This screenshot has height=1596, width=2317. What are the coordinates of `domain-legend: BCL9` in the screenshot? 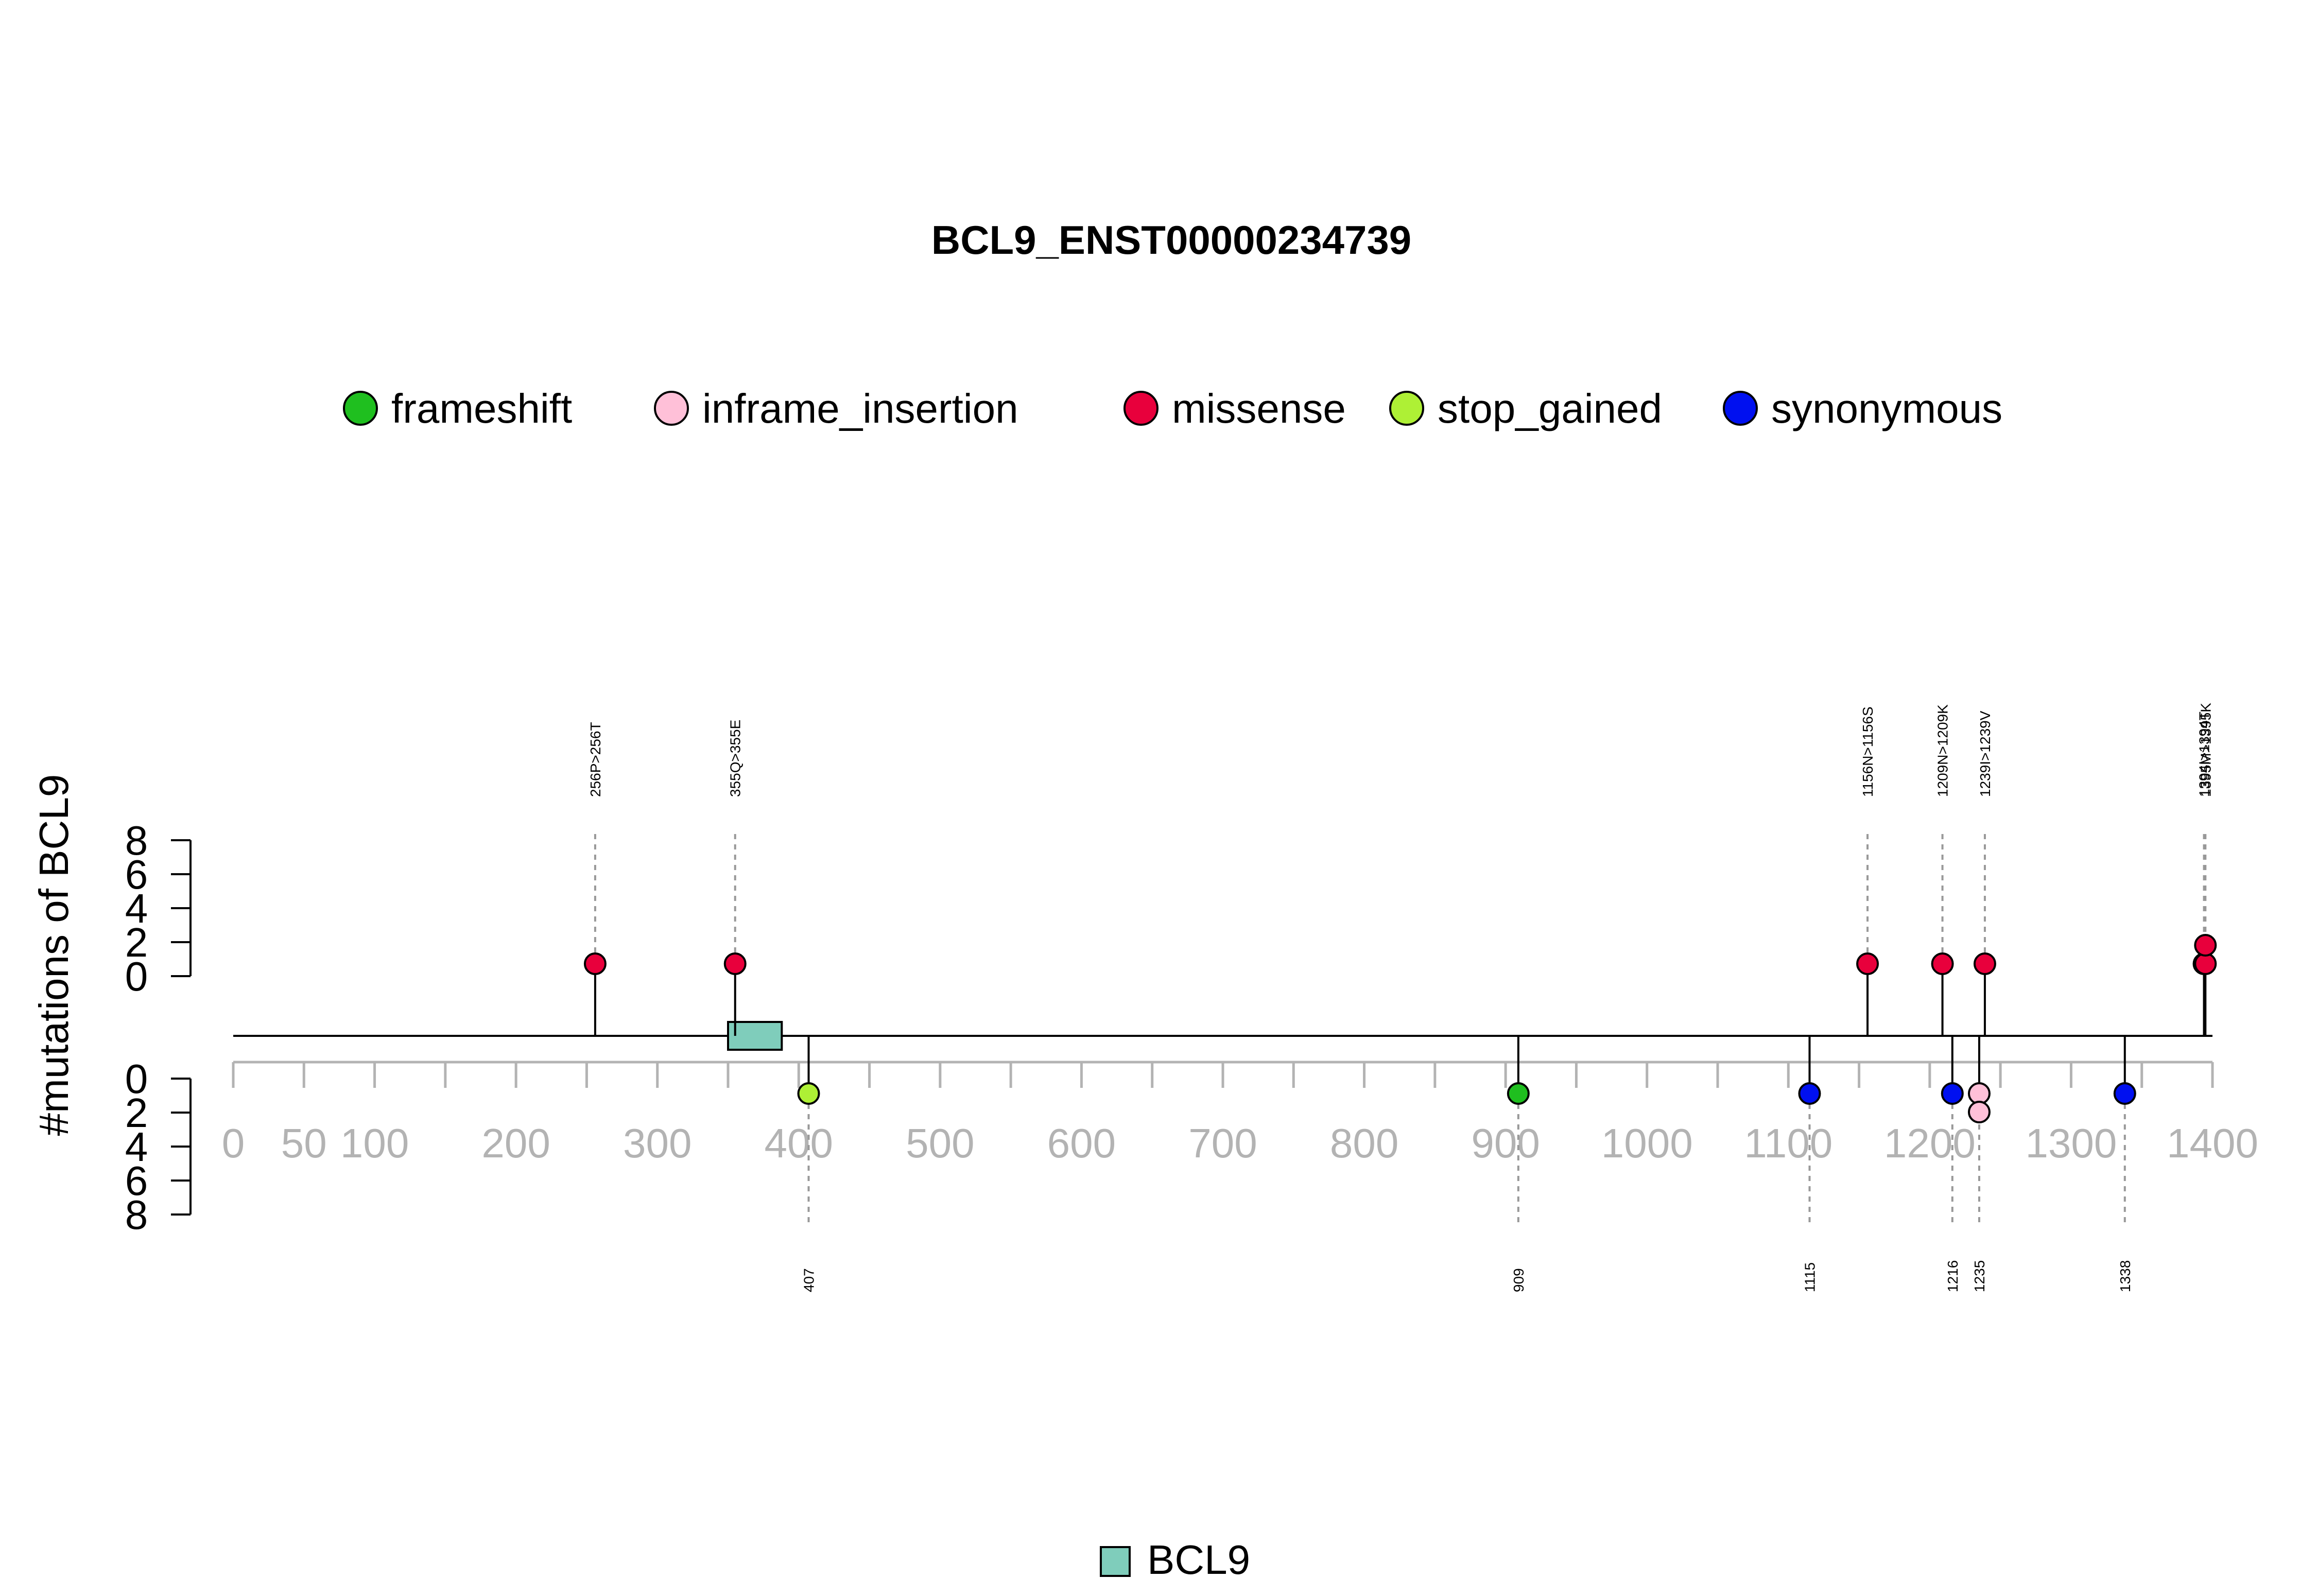 It's located at (1175, 1560).